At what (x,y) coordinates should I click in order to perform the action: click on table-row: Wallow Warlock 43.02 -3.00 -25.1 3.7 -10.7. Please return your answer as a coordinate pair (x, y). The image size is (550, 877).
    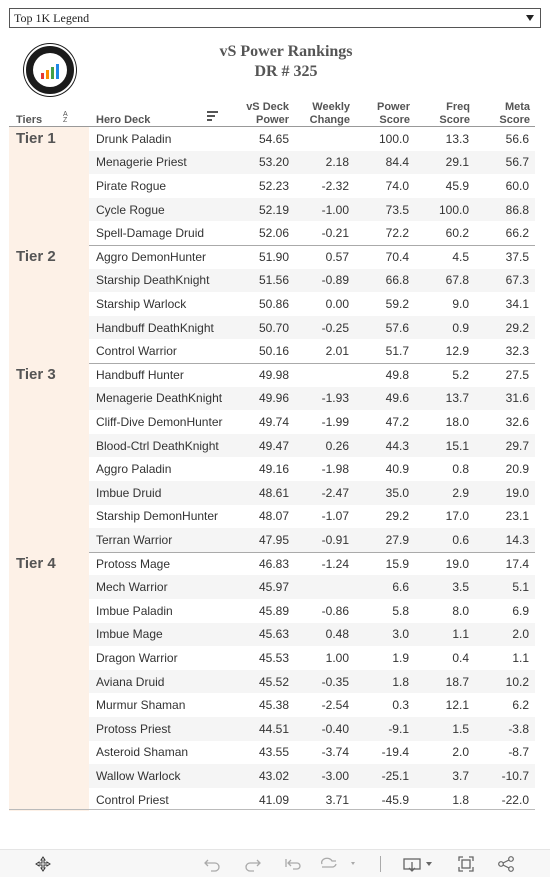
    Looking at the image, I should click on (312, 776).